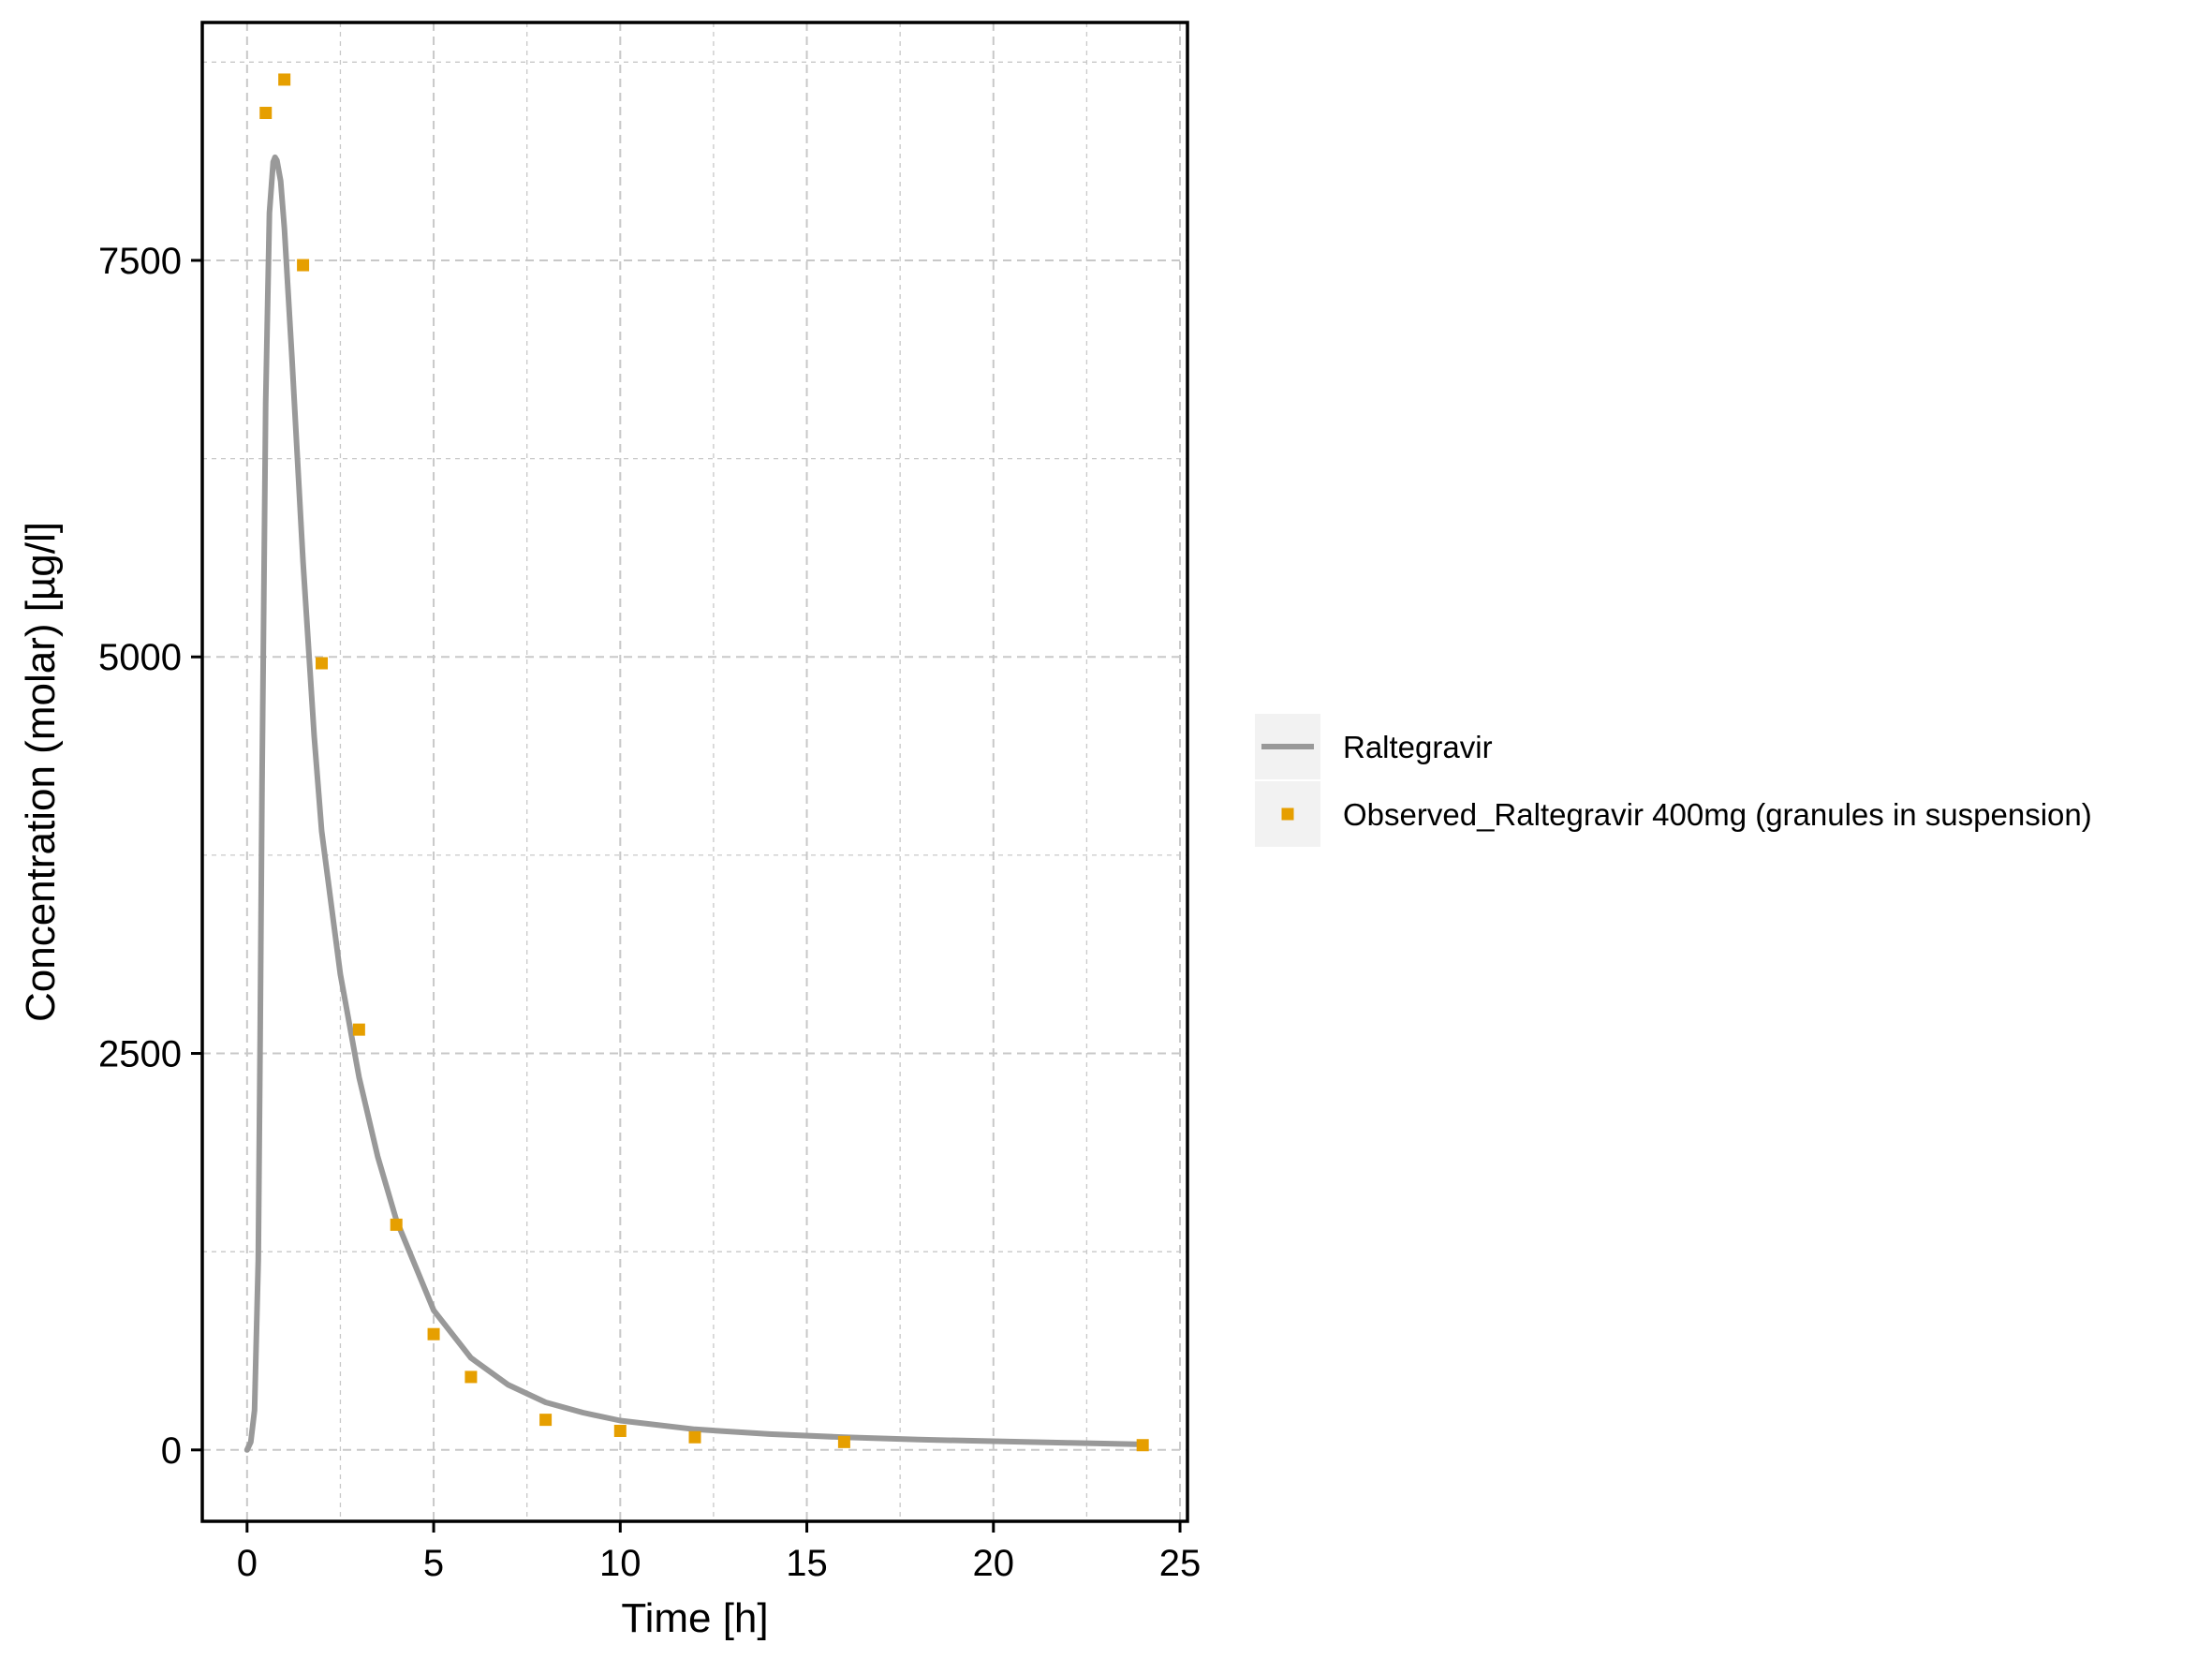 This screenshot has width=2212, height=1659. What do you see at coordinates (620, 1563) in the screenshot?
I see `x-tick-label: 10` at bounding box center [620, 1563].